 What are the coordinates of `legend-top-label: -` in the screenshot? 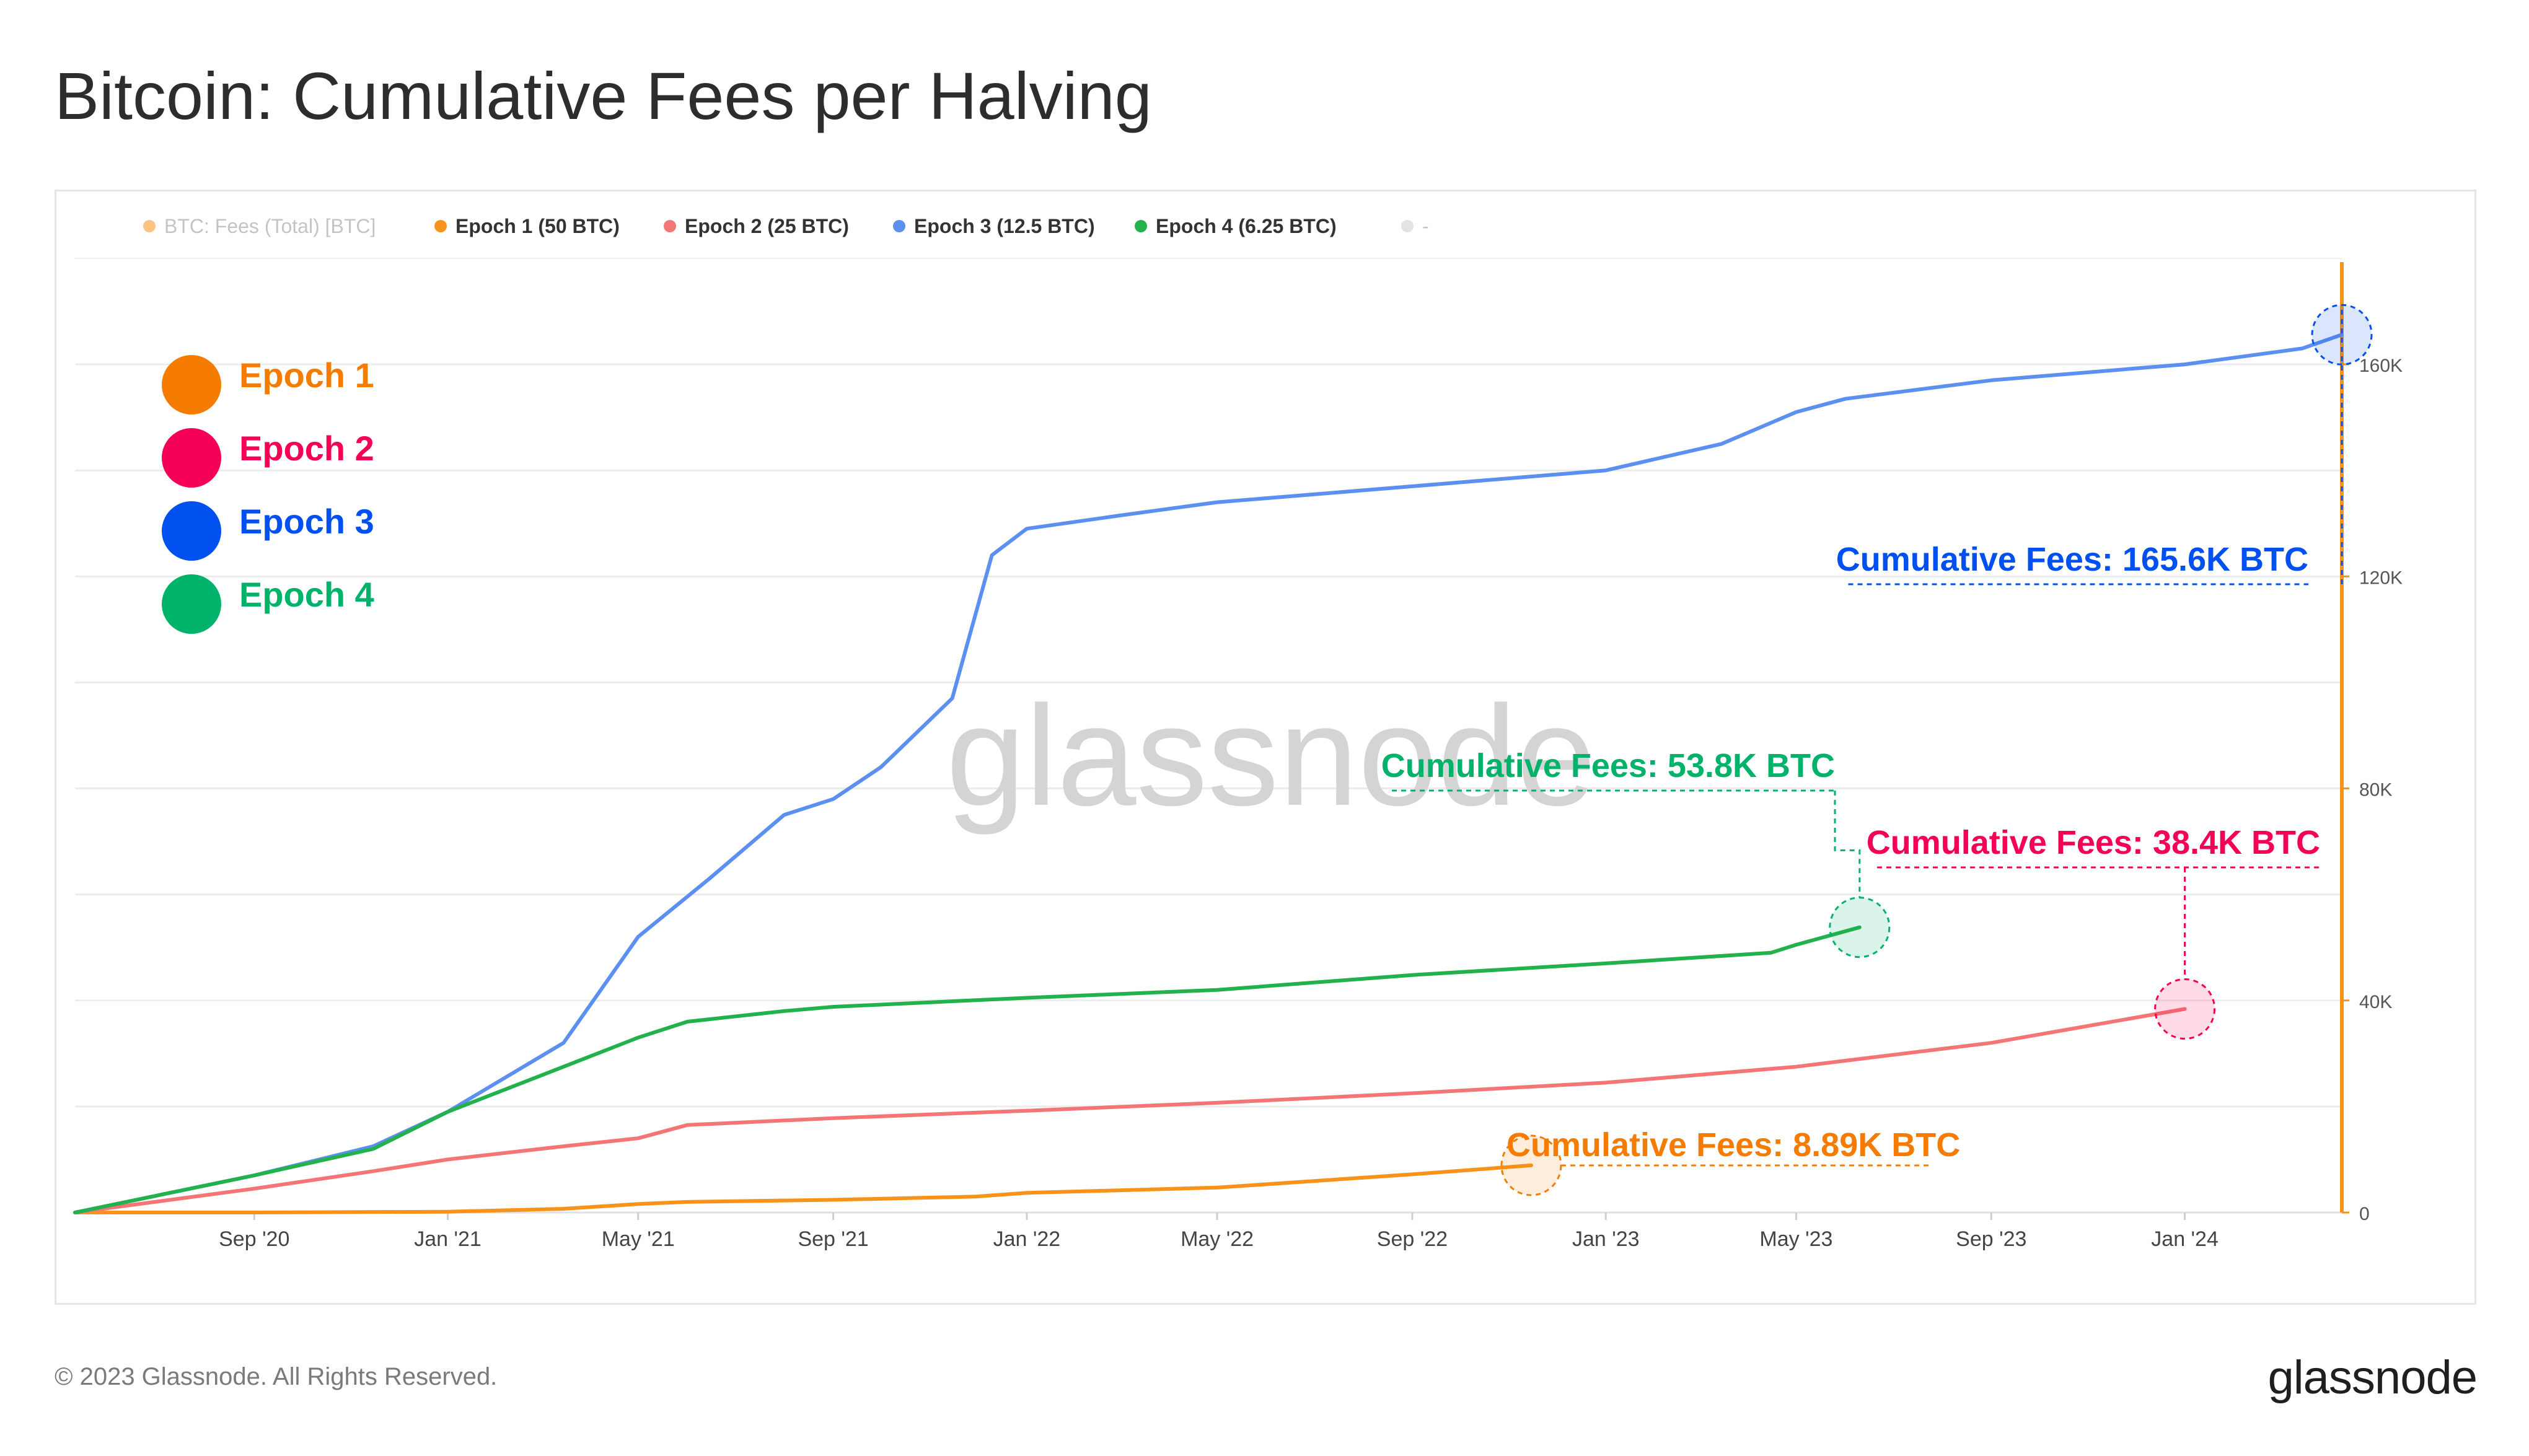 It's located at (1425, 226).